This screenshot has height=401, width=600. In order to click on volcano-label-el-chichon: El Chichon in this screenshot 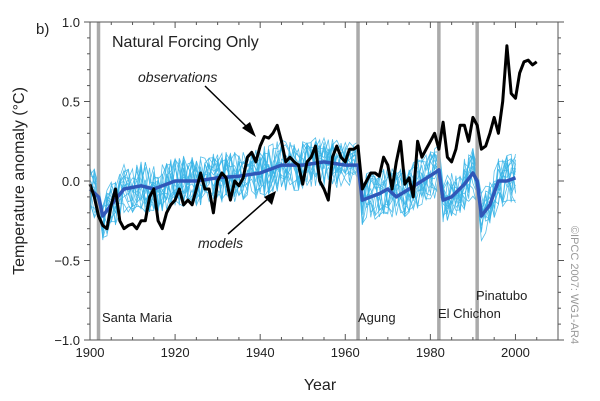, I will do `click(469, 313)`.